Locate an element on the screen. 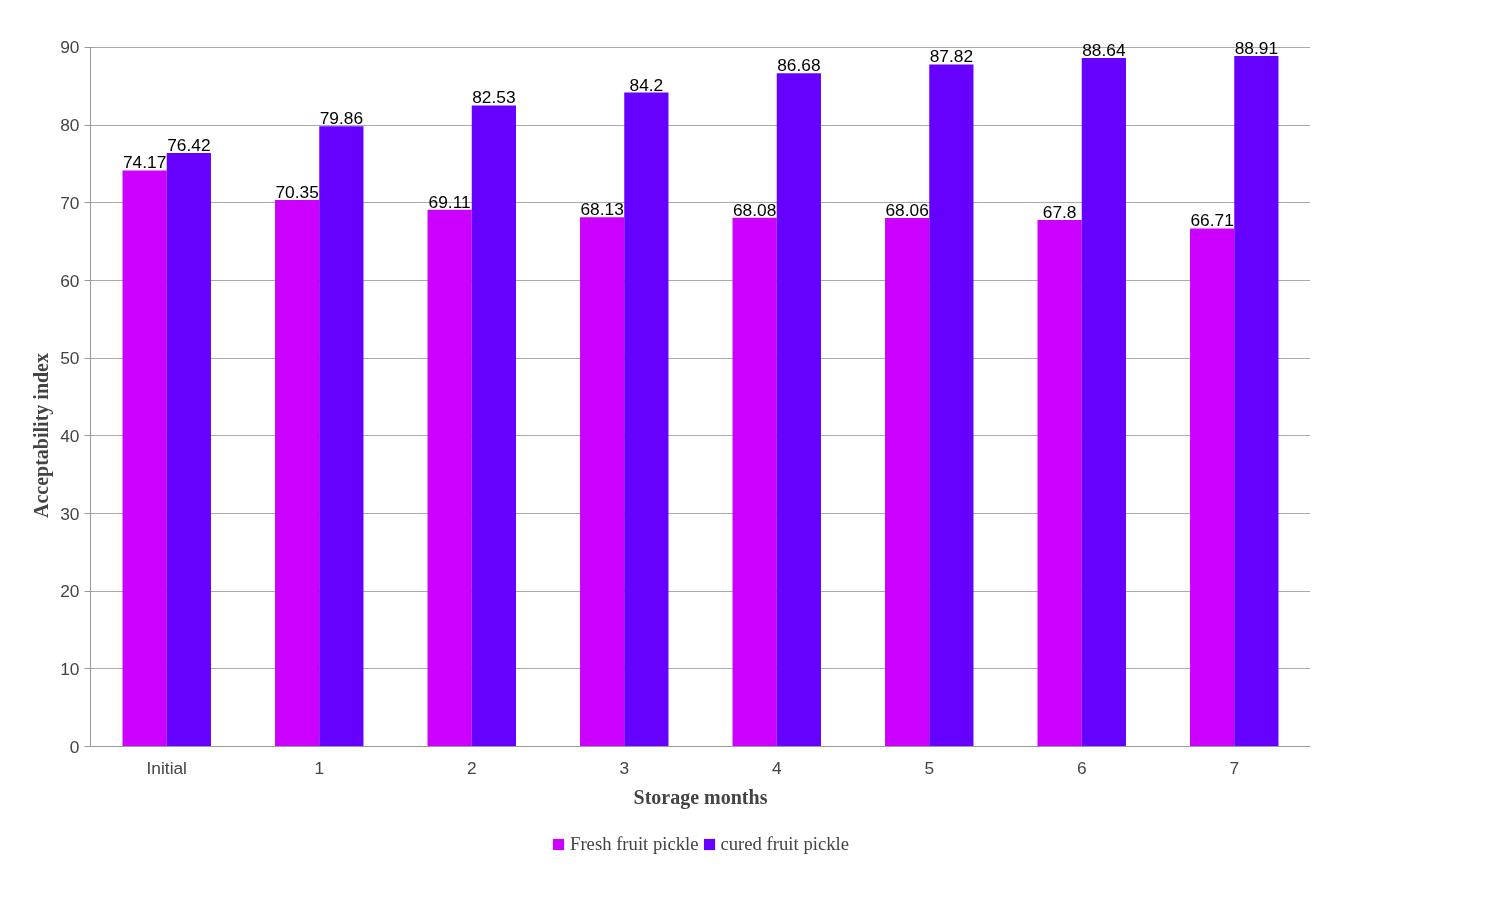  x-axis-title: Storage months is located at coordinates (700, 797).